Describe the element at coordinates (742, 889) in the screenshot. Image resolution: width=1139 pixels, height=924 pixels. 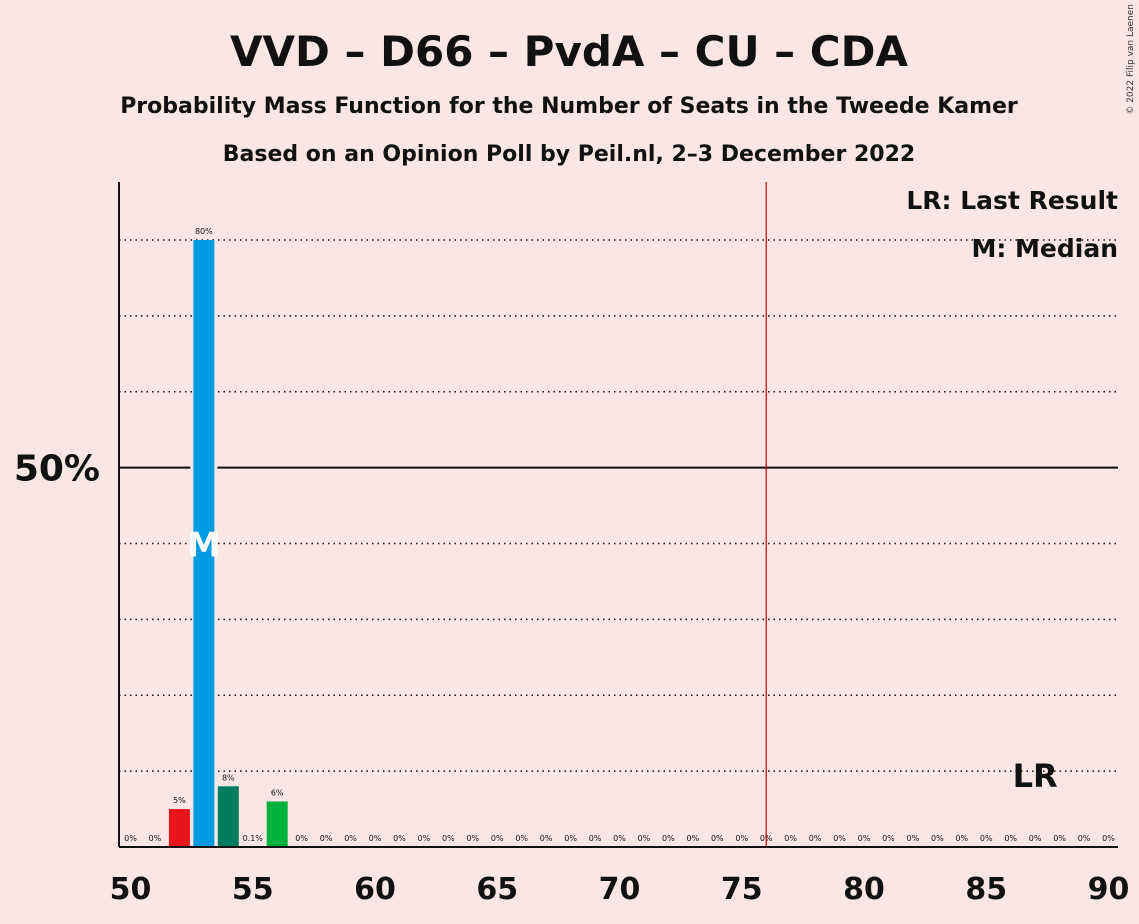
I see `x-tick-label: 75` at that location.